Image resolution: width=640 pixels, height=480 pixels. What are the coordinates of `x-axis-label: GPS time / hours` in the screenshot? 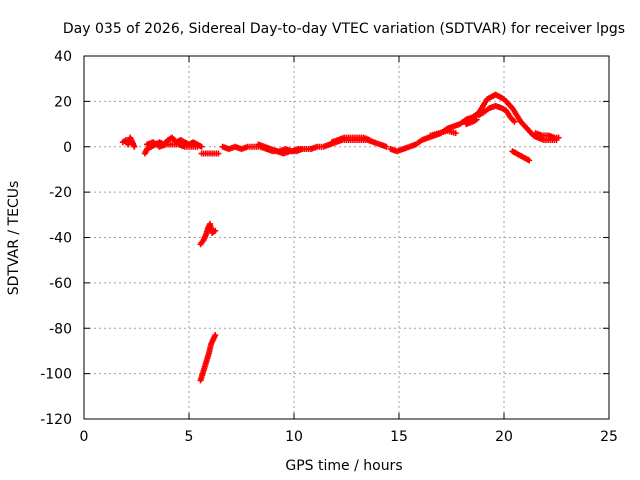 It's located at (343, 466).